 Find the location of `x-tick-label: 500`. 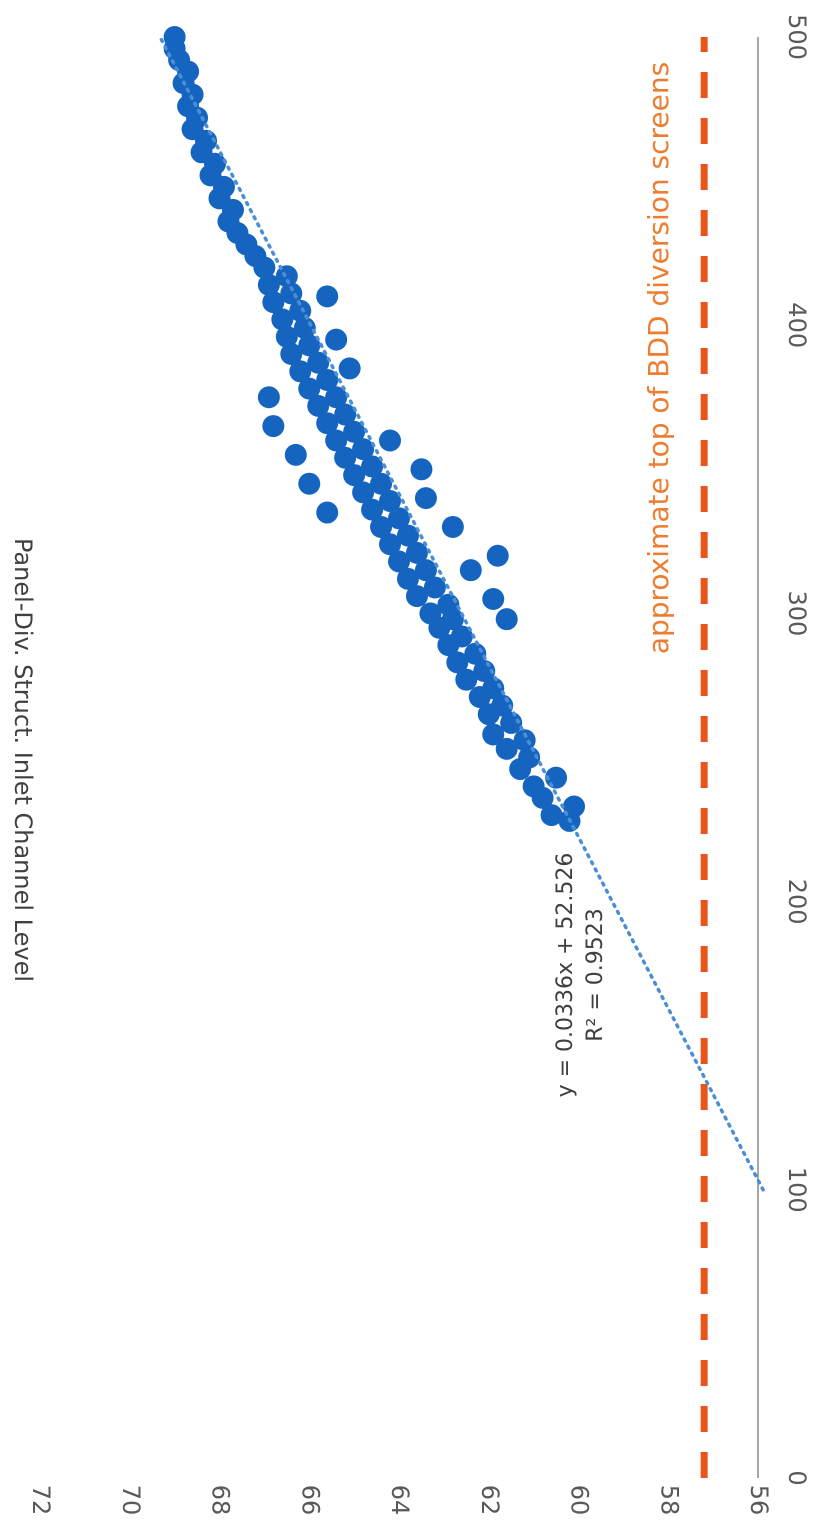

x-tick-label: 500 is located at coordinates (797, 37).